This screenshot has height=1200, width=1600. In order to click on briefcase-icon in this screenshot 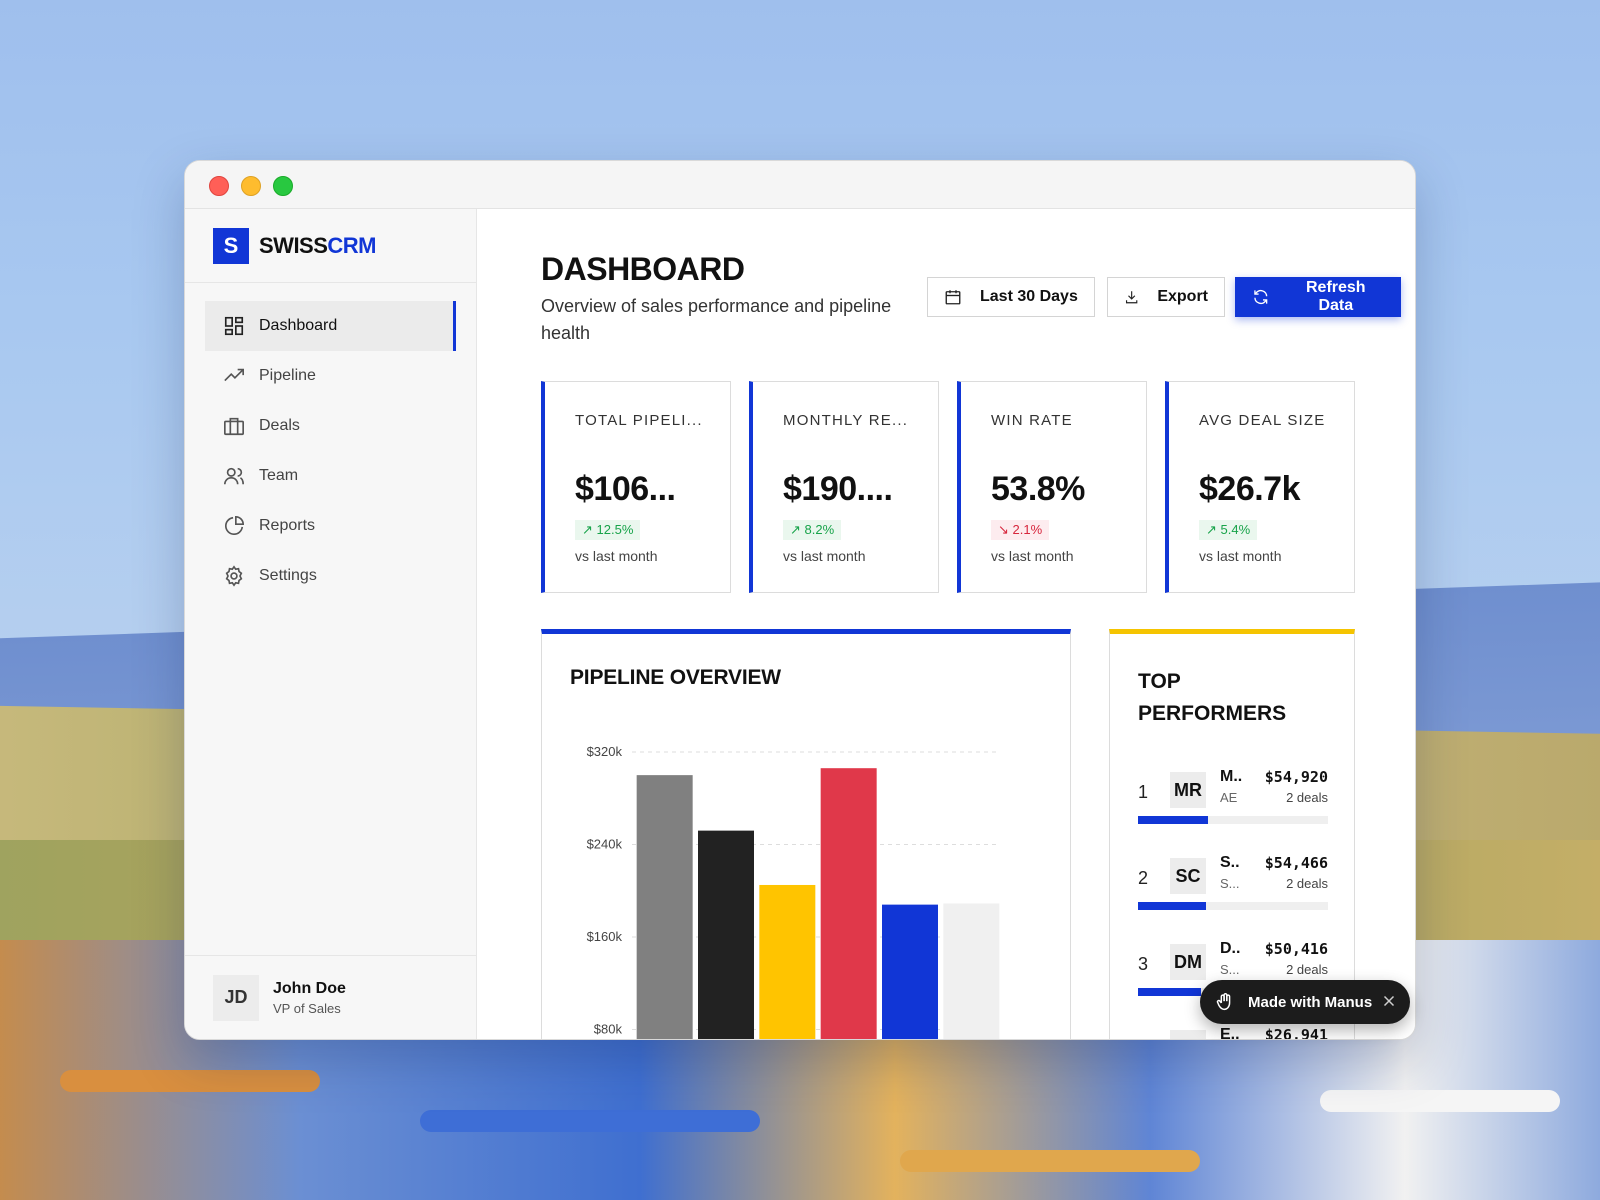, I will do `click(234, 426)`.